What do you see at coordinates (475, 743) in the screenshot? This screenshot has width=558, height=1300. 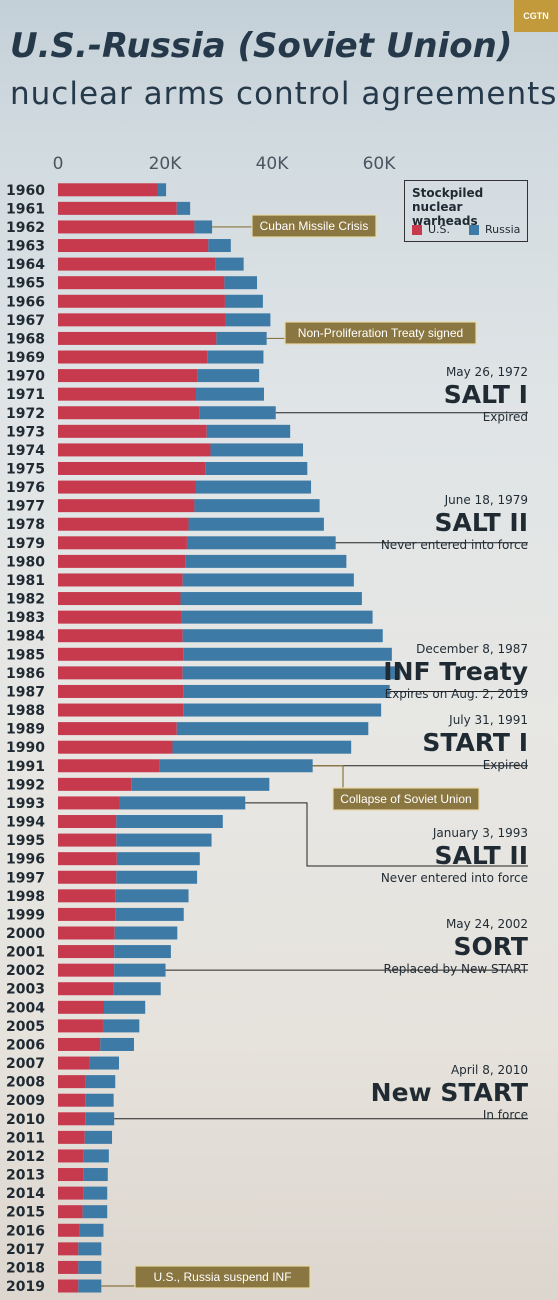 I see `treaty-start-i: July 31, 1991 START I Expired` at bounding box center [475, 743].